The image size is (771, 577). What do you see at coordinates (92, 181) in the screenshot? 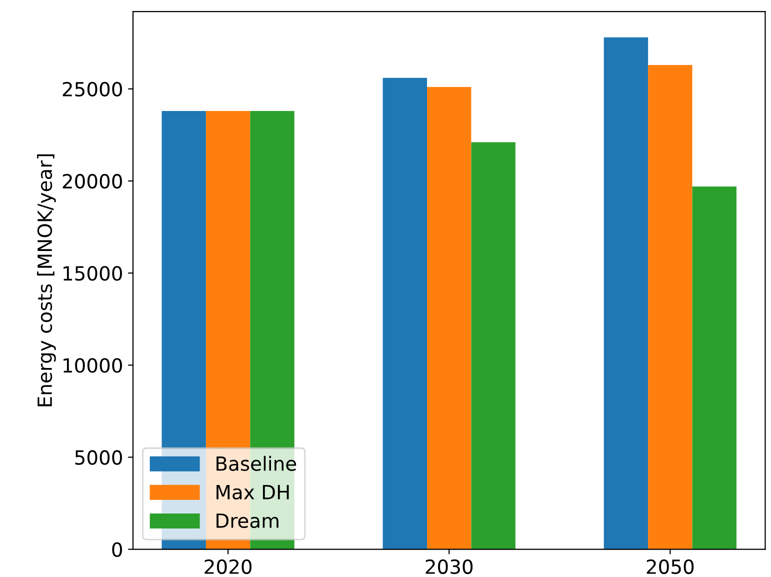
I see `y-tick-label: 20000` at bounding box center [92, 181].